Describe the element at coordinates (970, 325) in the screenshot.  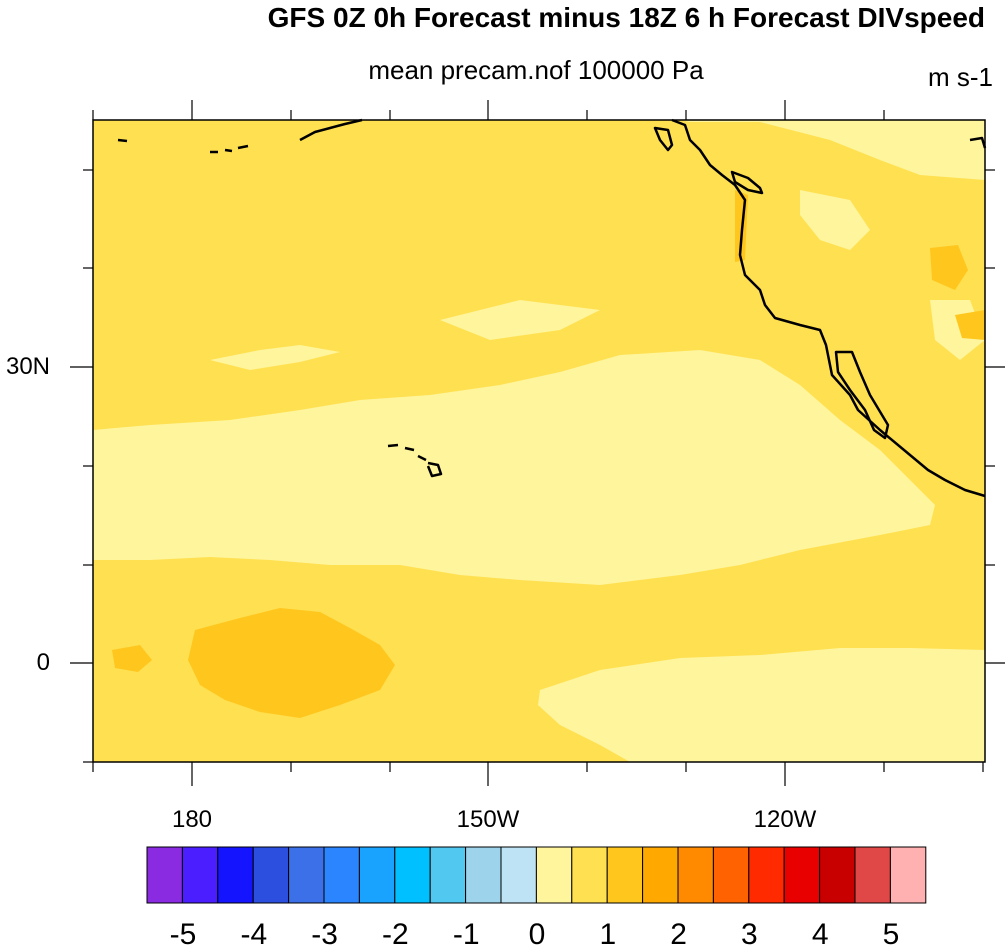
I see `orange-patch-far-east` at that location.